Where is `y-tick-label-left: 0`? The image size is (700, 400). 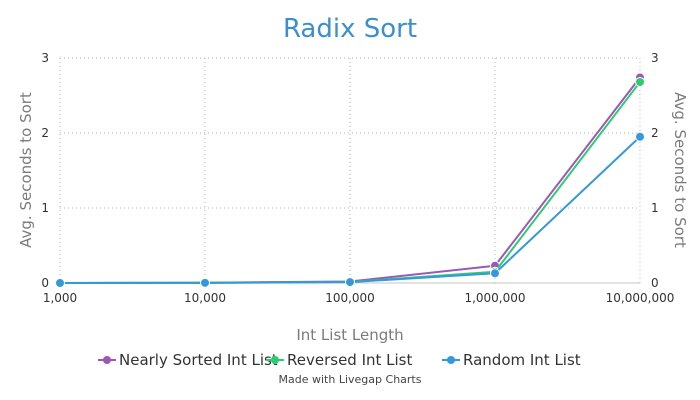 y-tick-label-left: 0 is located at coordinates (45, 283).